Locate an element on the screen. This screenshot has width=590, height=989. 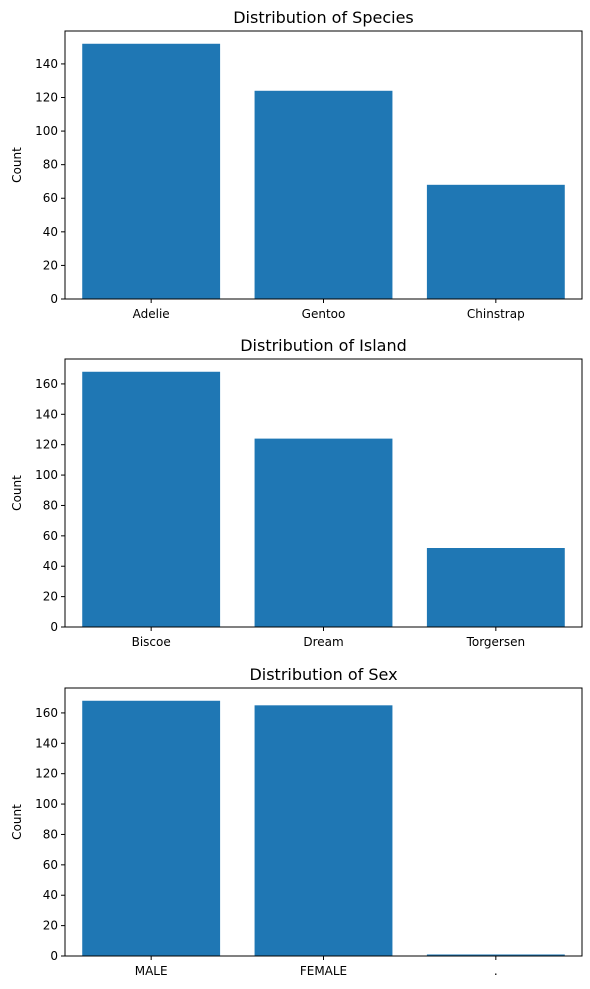
x-tick-label: . is located at coordinates (496, 971).